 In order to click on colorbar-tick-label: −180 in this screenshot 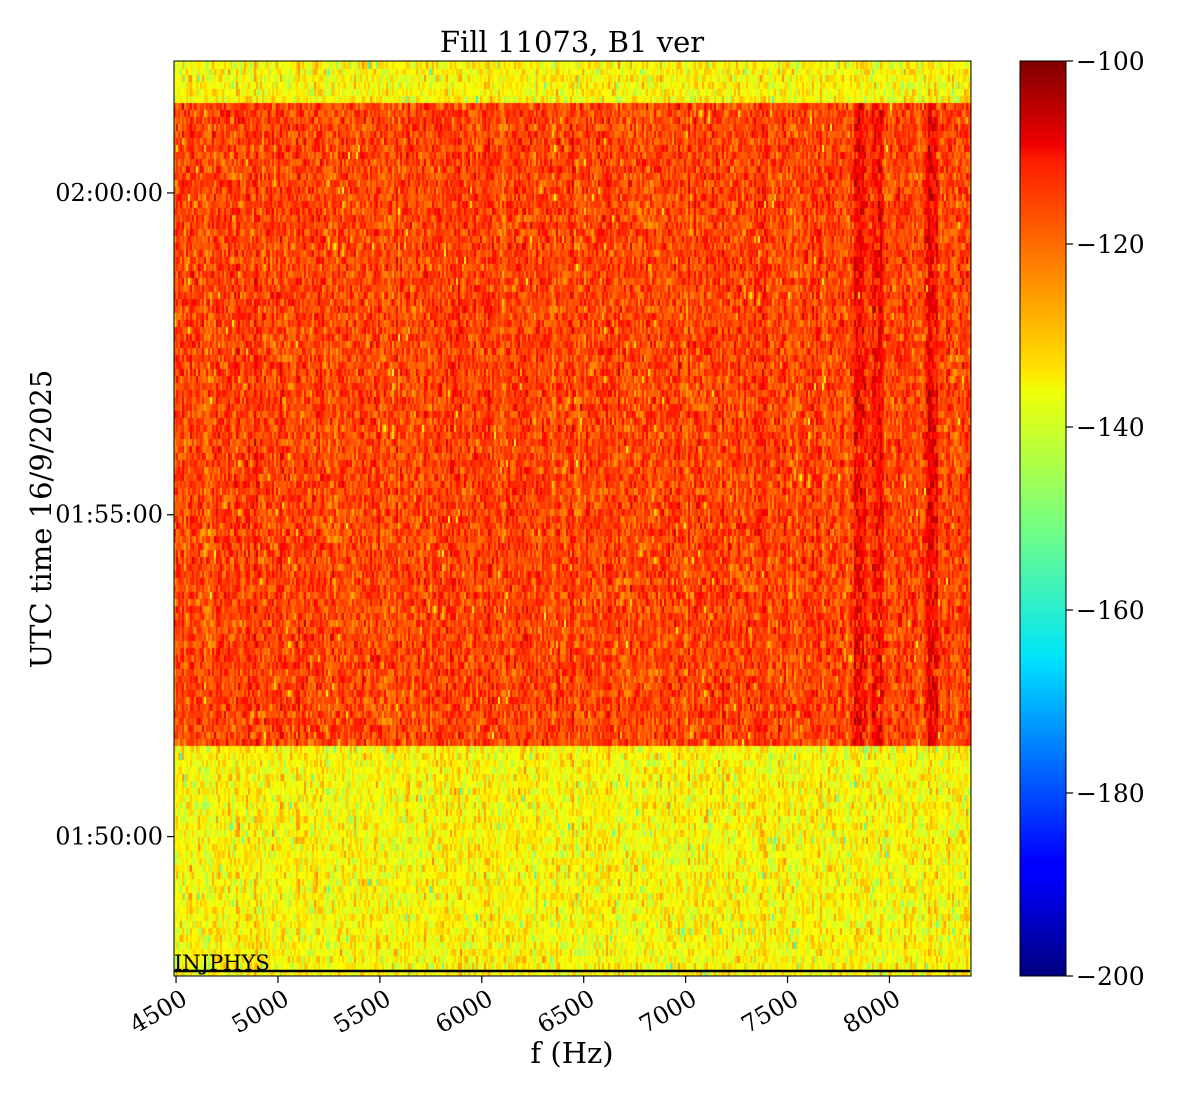, I will do `click(1110, 793)`.